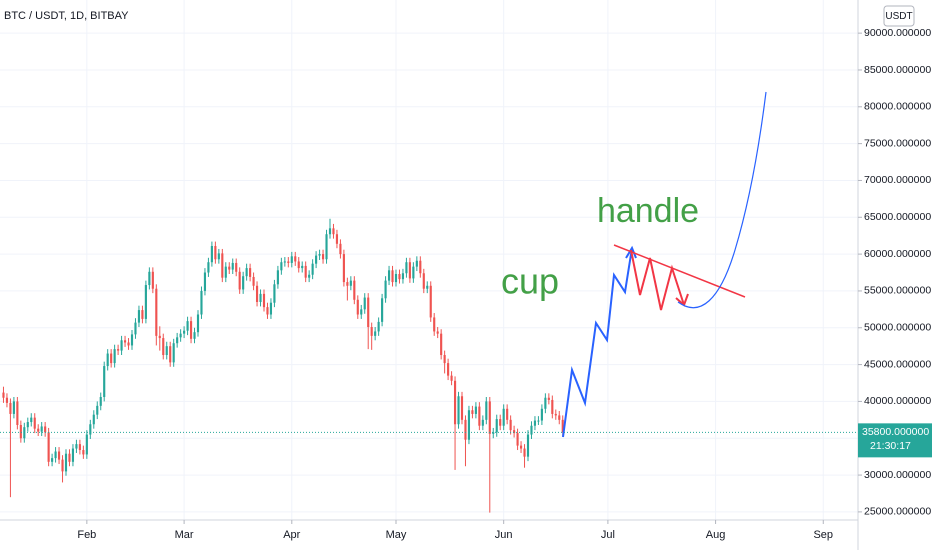 This screenshot has width=932, height=550. I want to click on y-tick-label: 70000.000000, so click(897, 180).